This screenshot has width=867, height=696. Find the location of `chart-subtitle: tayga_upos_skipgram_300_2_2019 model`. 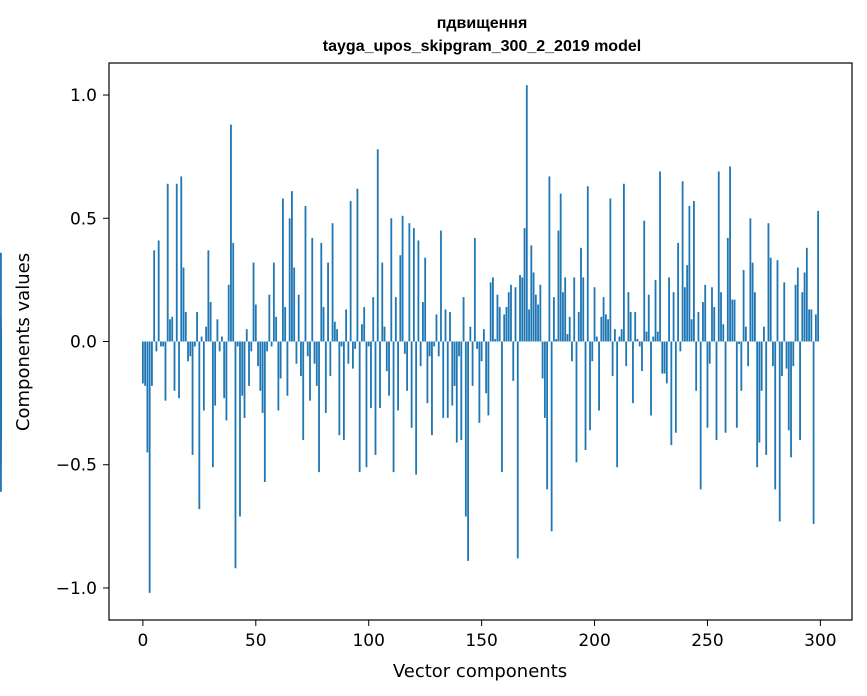

chart-subtitle: tayga_upos_skipgram_300_2_2019 model is located at coordinates (482, 46).